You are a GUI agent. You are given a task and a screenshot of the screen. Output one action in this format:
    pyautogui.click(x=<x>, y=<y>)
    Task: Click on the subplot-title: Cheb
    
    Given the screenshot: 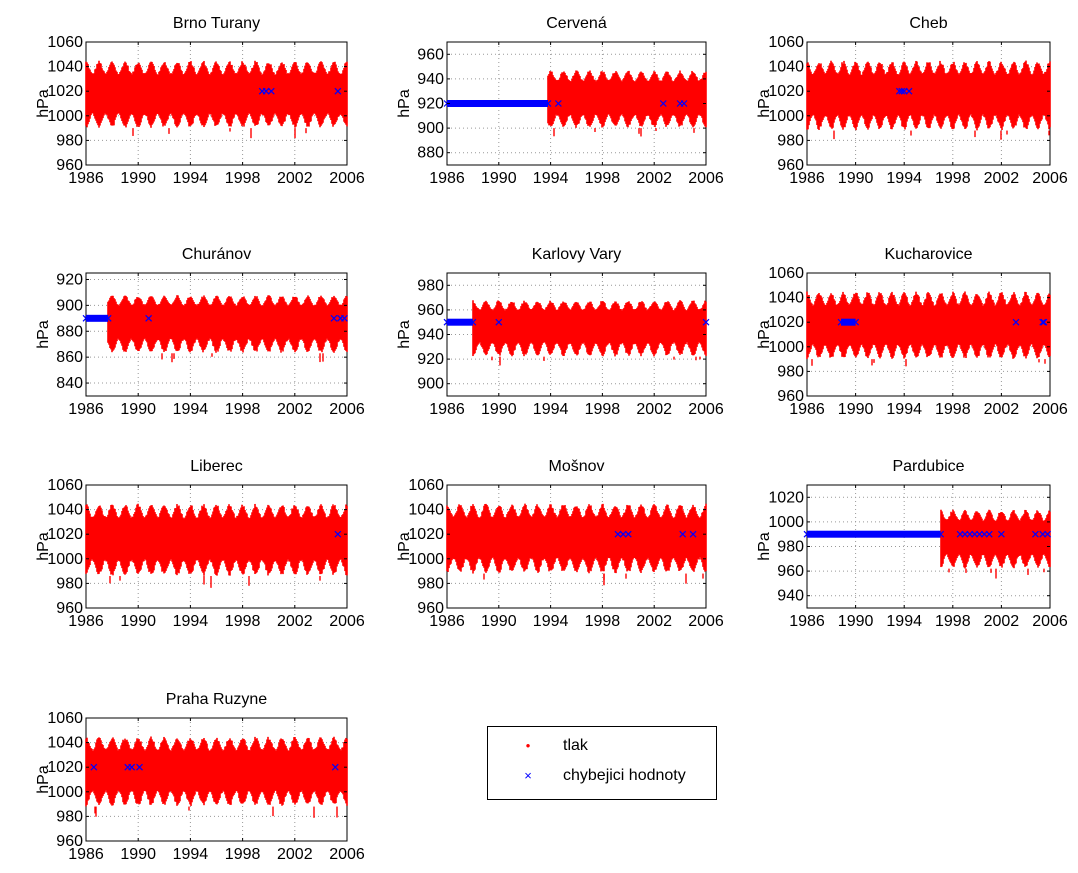 What is the action you would take?
    pyautogui.click(x=928, y=23)
    